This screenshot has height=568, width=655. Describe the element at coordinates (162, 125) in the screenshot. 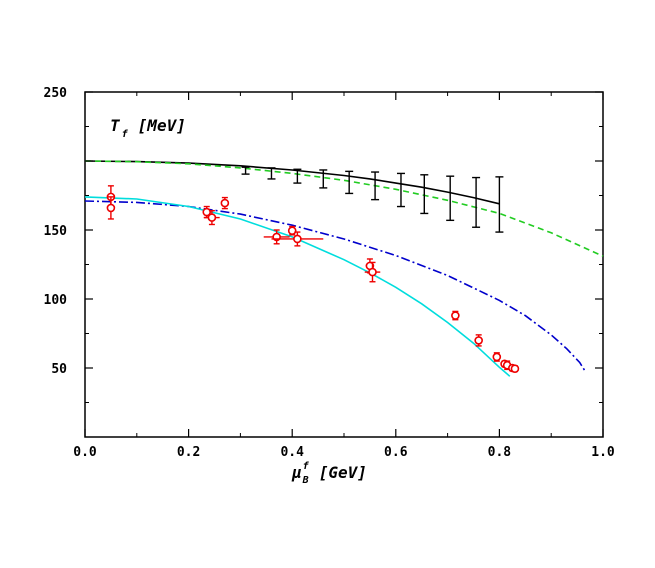

I see `panel-label-unit: [MeV]` at that location.